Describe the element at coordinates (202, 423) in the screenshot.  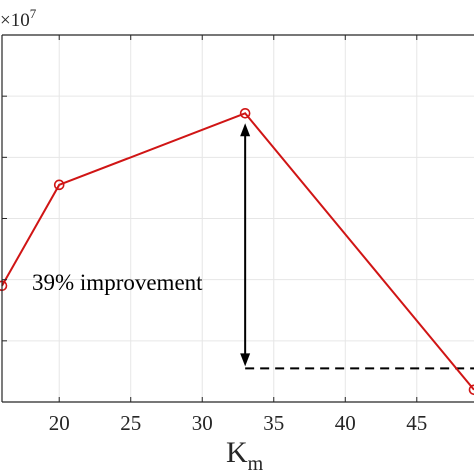
I see `x-tick-label: 30` at that location.